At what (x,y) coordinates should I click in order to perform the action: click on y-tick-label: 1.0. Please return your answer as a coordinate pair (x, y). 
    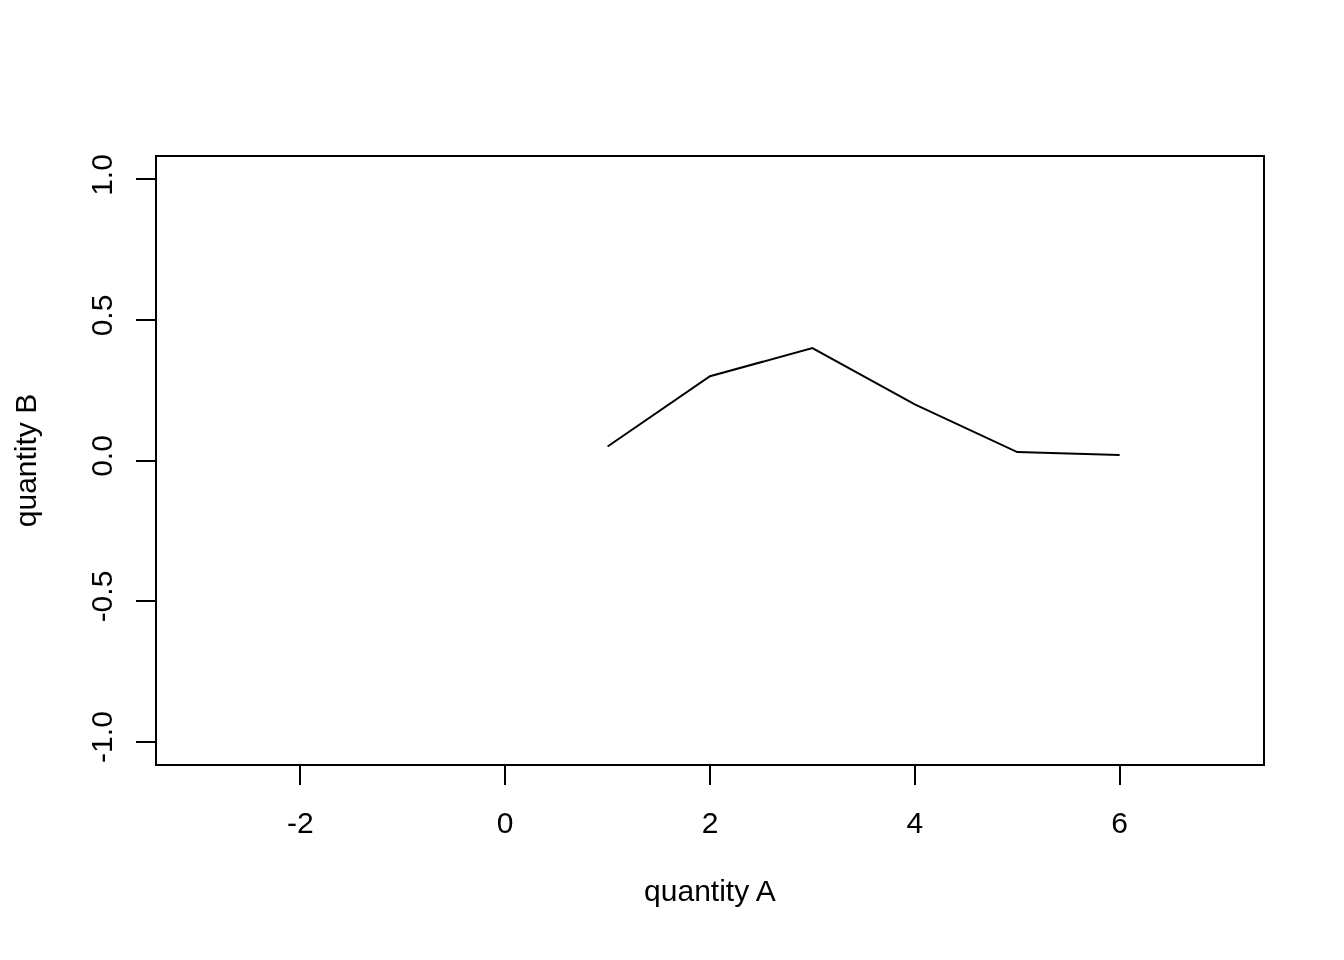
    Looking at the image, I should click on (101, 175).